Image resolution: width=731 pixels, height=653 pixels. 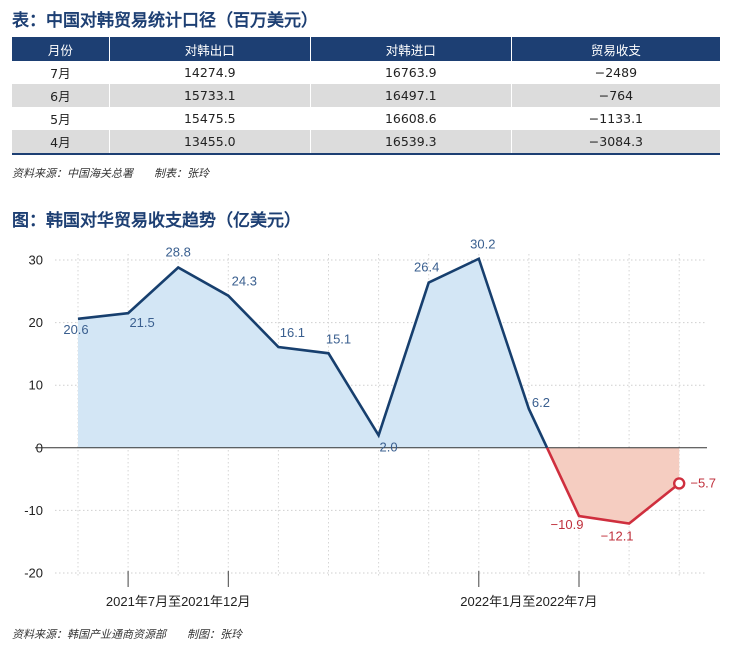 I want to click on negative-series-line, so click(x=613, y=486).